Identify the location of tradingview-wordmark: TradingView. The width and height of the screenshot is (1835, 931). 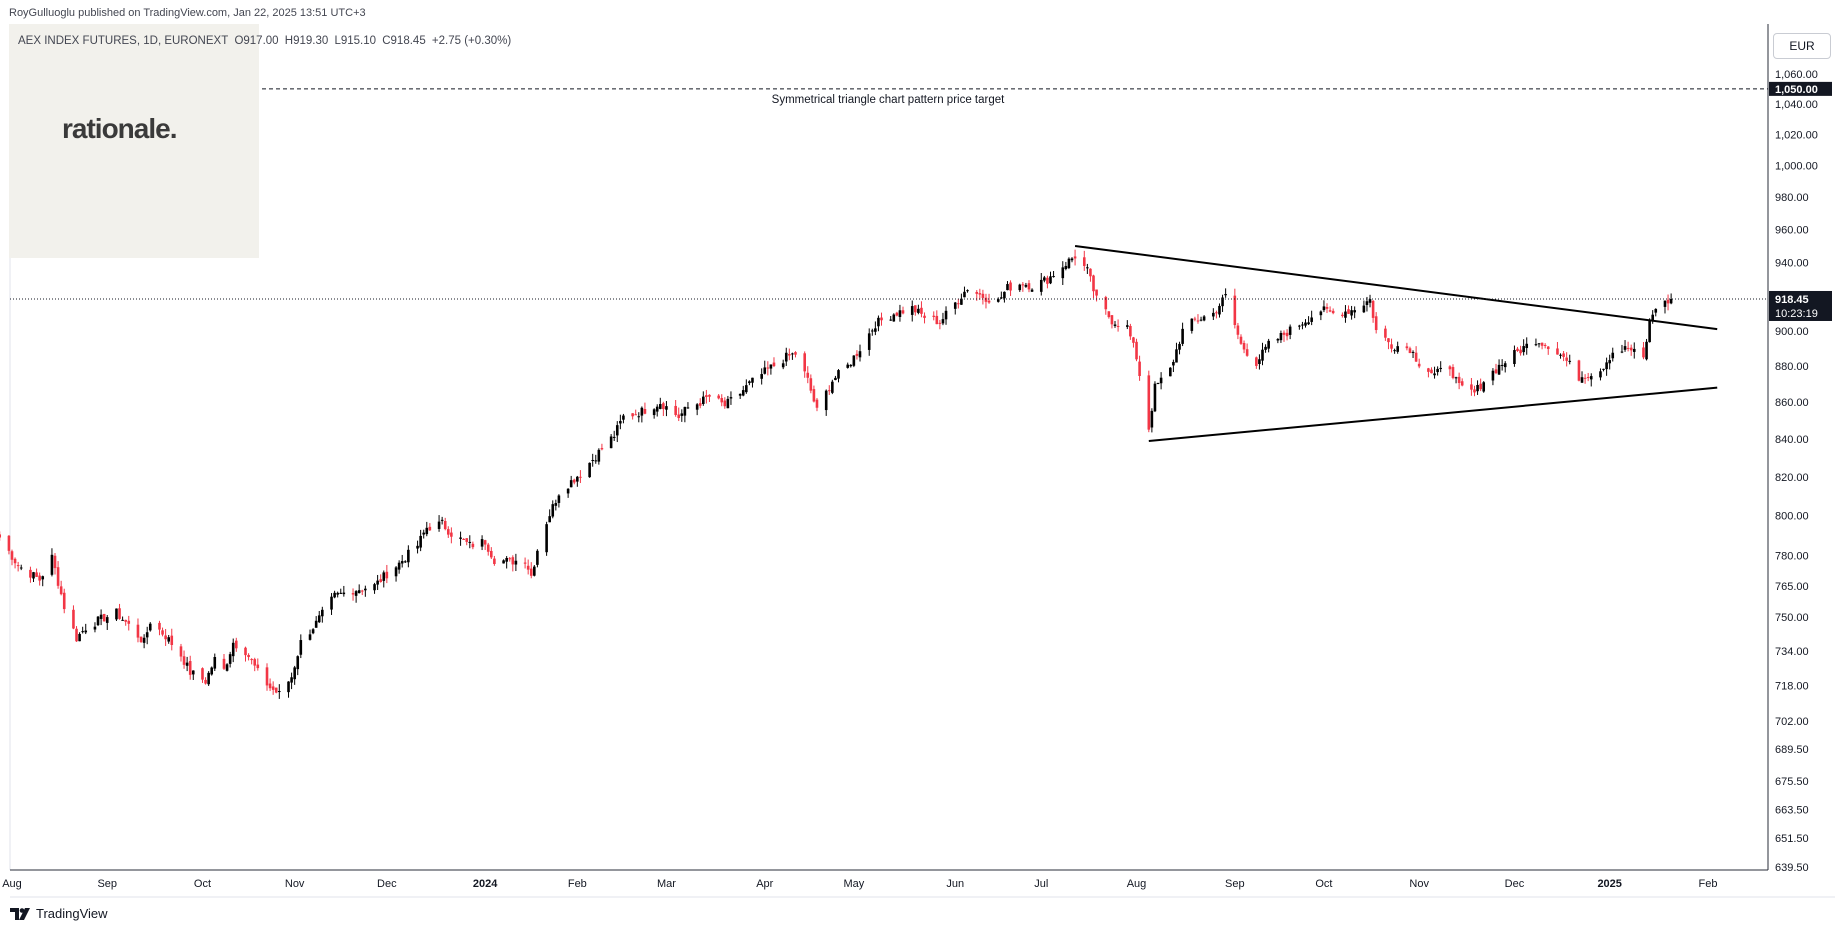
(72, 913).